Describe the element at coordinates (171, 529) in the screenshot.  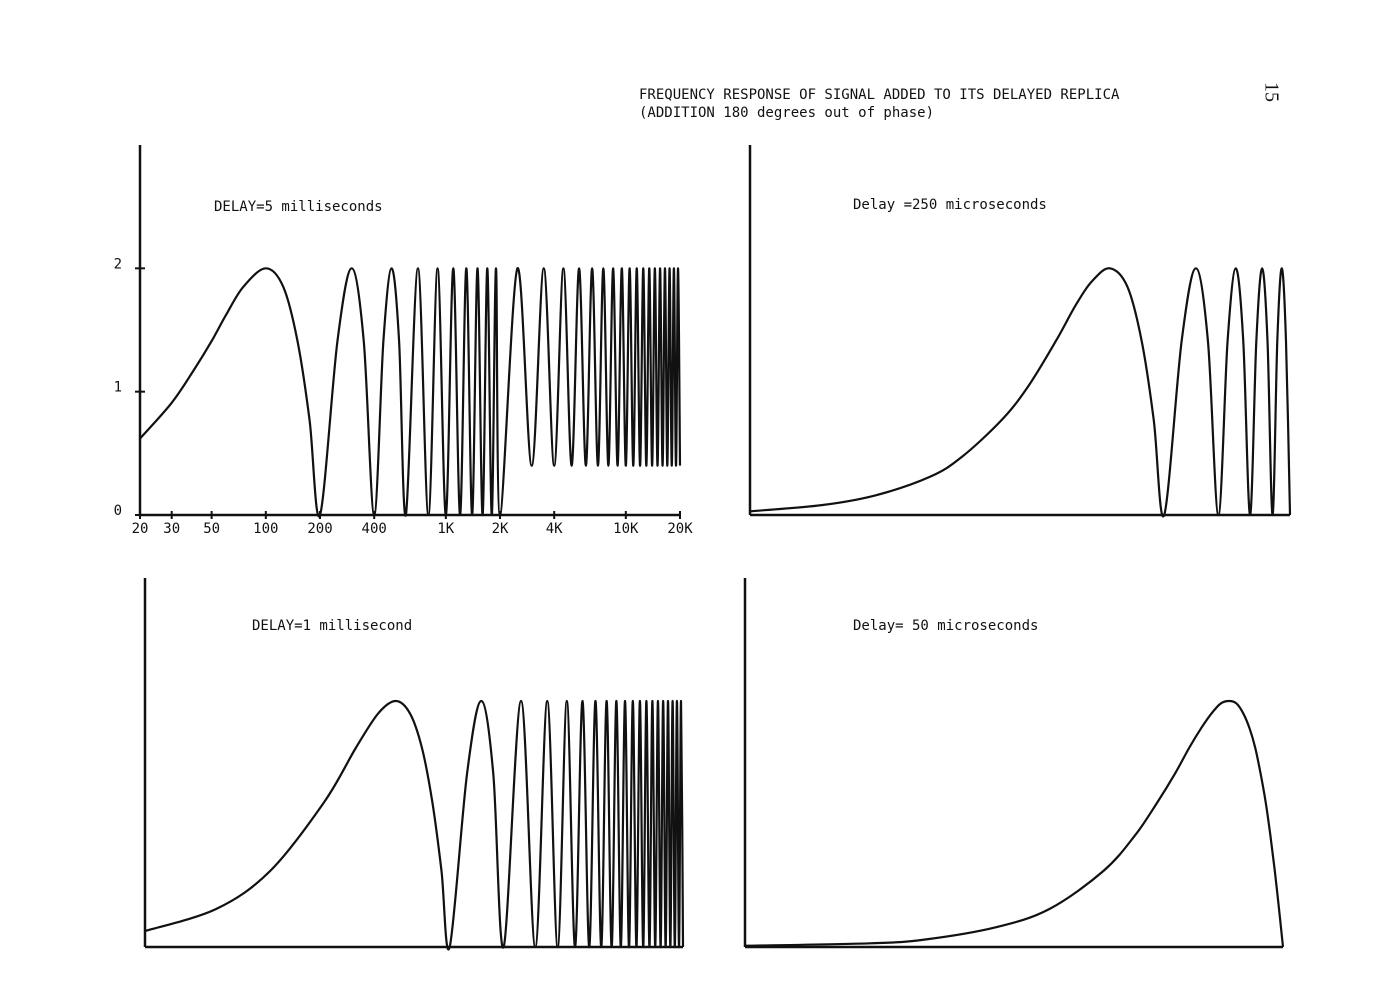
I see `x-tick-label: 30` at that location.